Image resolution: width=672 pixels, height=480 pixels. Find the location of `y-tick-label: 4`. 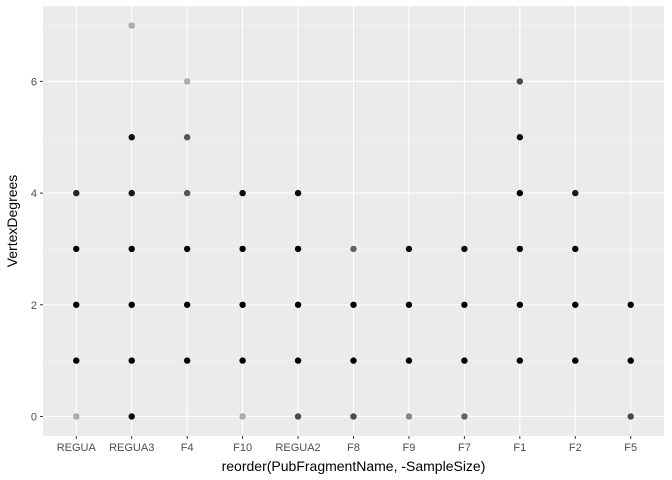

y-tick-label: 4 is located at coordinates (34, 194).